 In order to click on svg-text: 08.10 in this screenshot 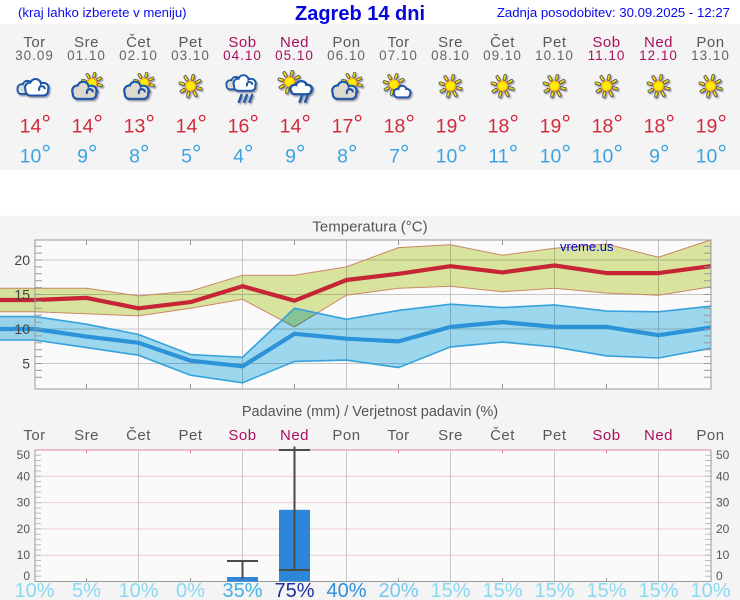, I will do `click(450, 55)`.